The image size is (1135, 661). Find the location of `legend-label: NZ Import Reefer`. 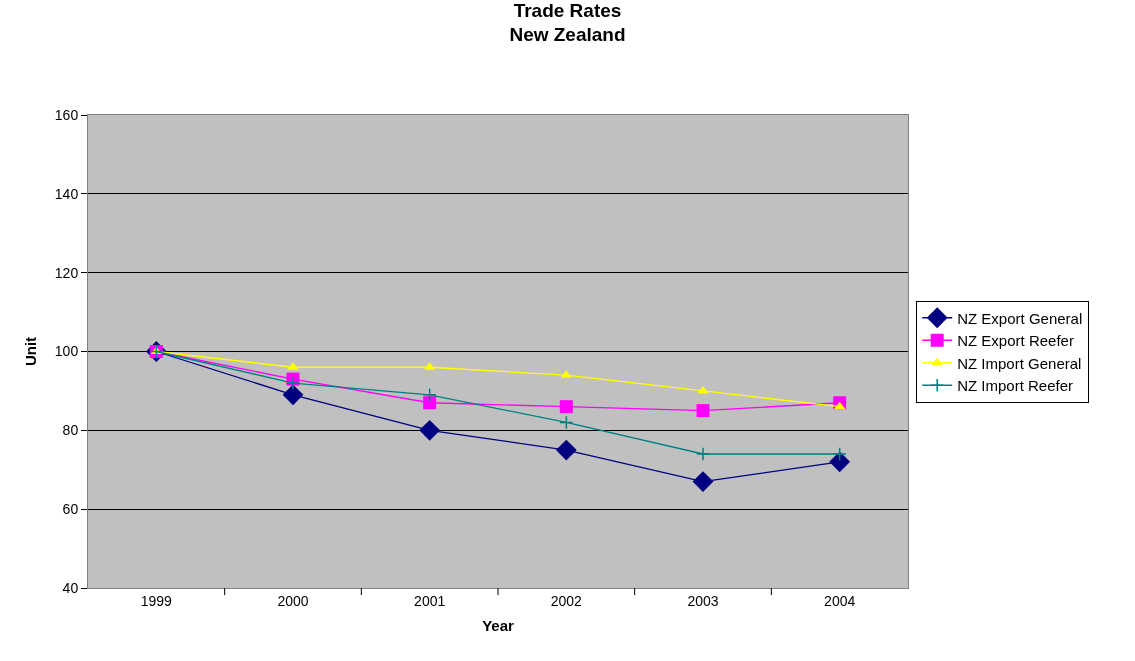

legend-label: NZ Import Reefer is located at coordinates (1015, 386).